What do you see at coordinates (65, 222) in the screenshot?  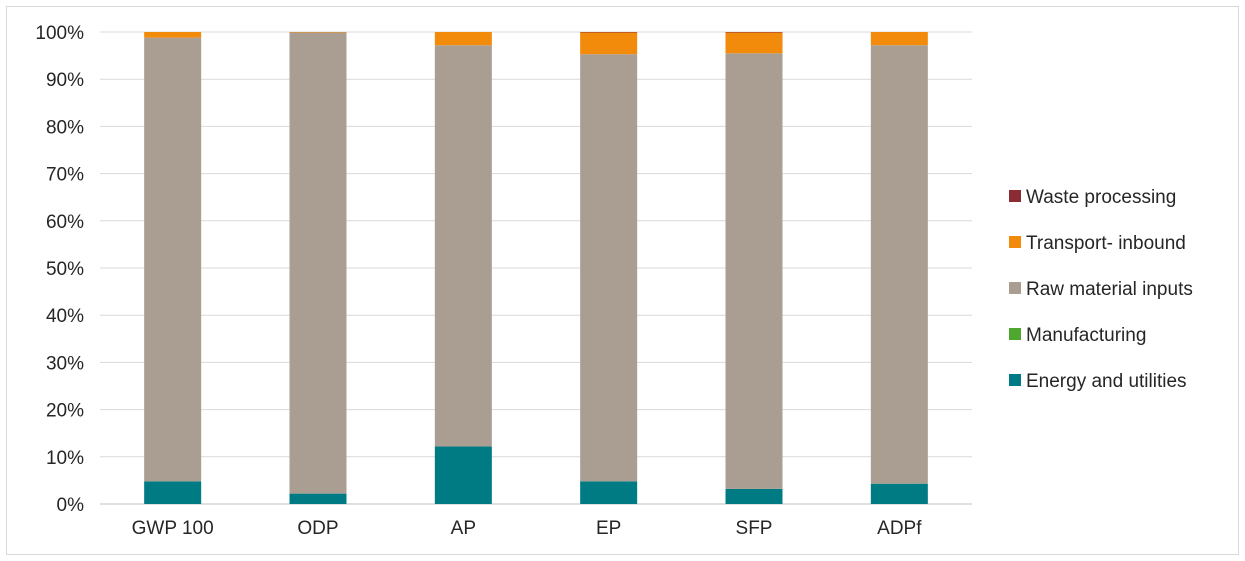 I see `y-tick-label: 60%` at bounding box center [65, 222].